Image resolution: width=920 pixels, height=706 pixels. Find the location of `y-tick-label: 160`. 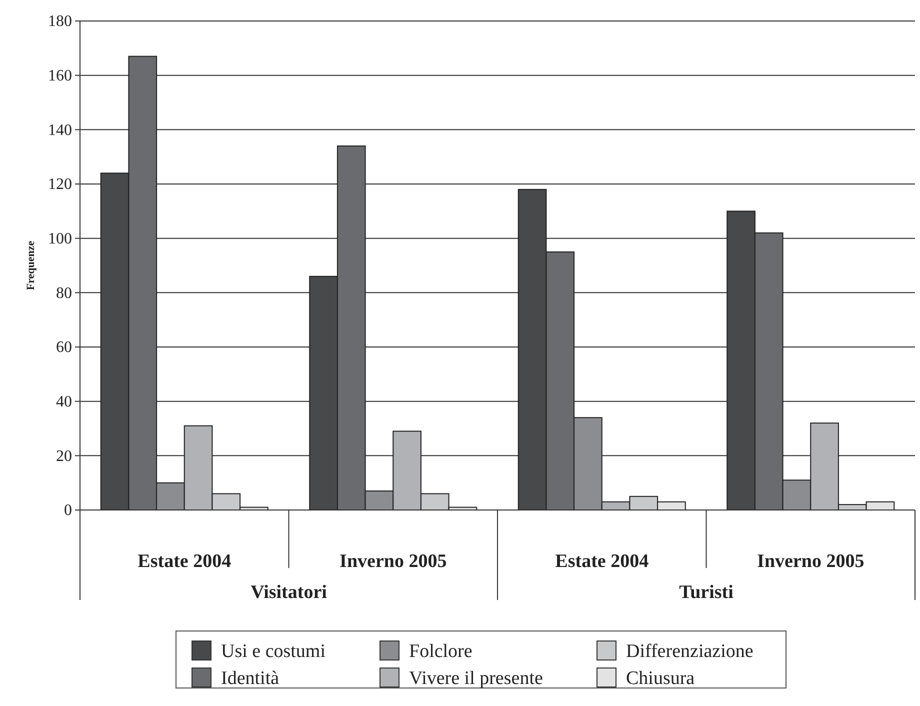

y-tick-label: 160 is located at coordinates (60, 75).